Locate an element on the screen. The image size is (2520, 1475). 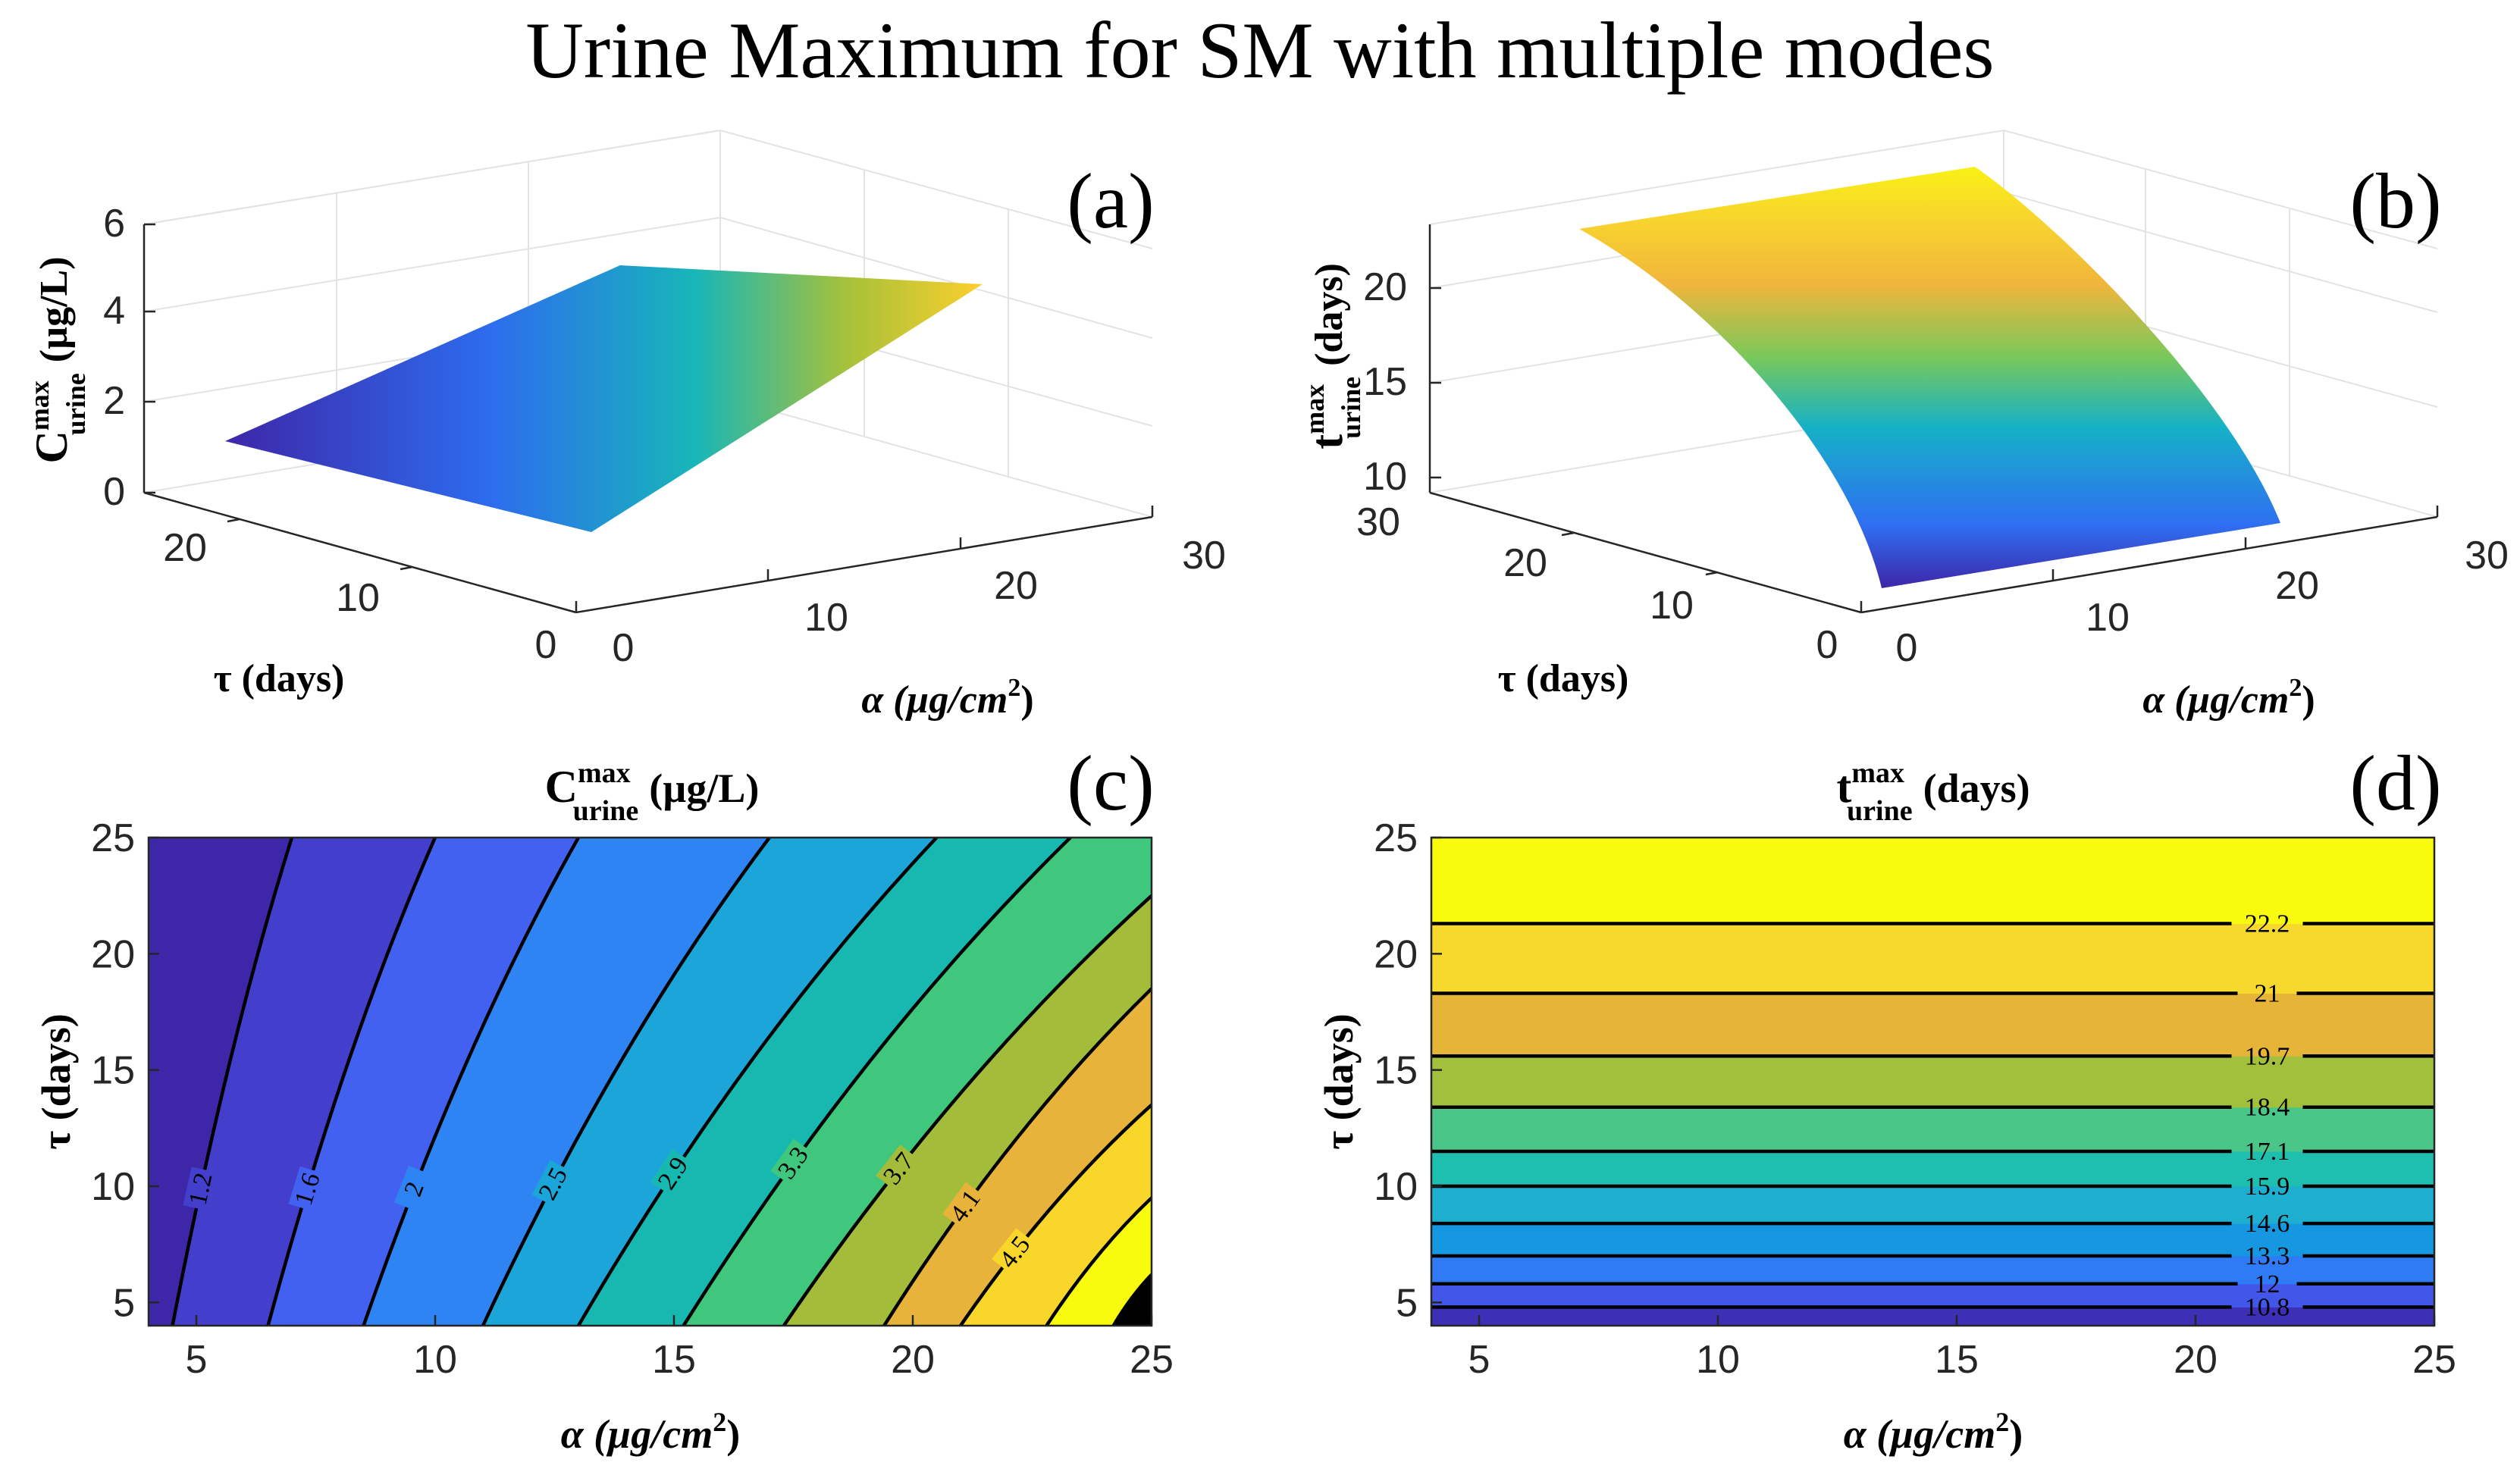
panel-c-title: Cmax urine (µg/L) is located at coordinates (652, 792).